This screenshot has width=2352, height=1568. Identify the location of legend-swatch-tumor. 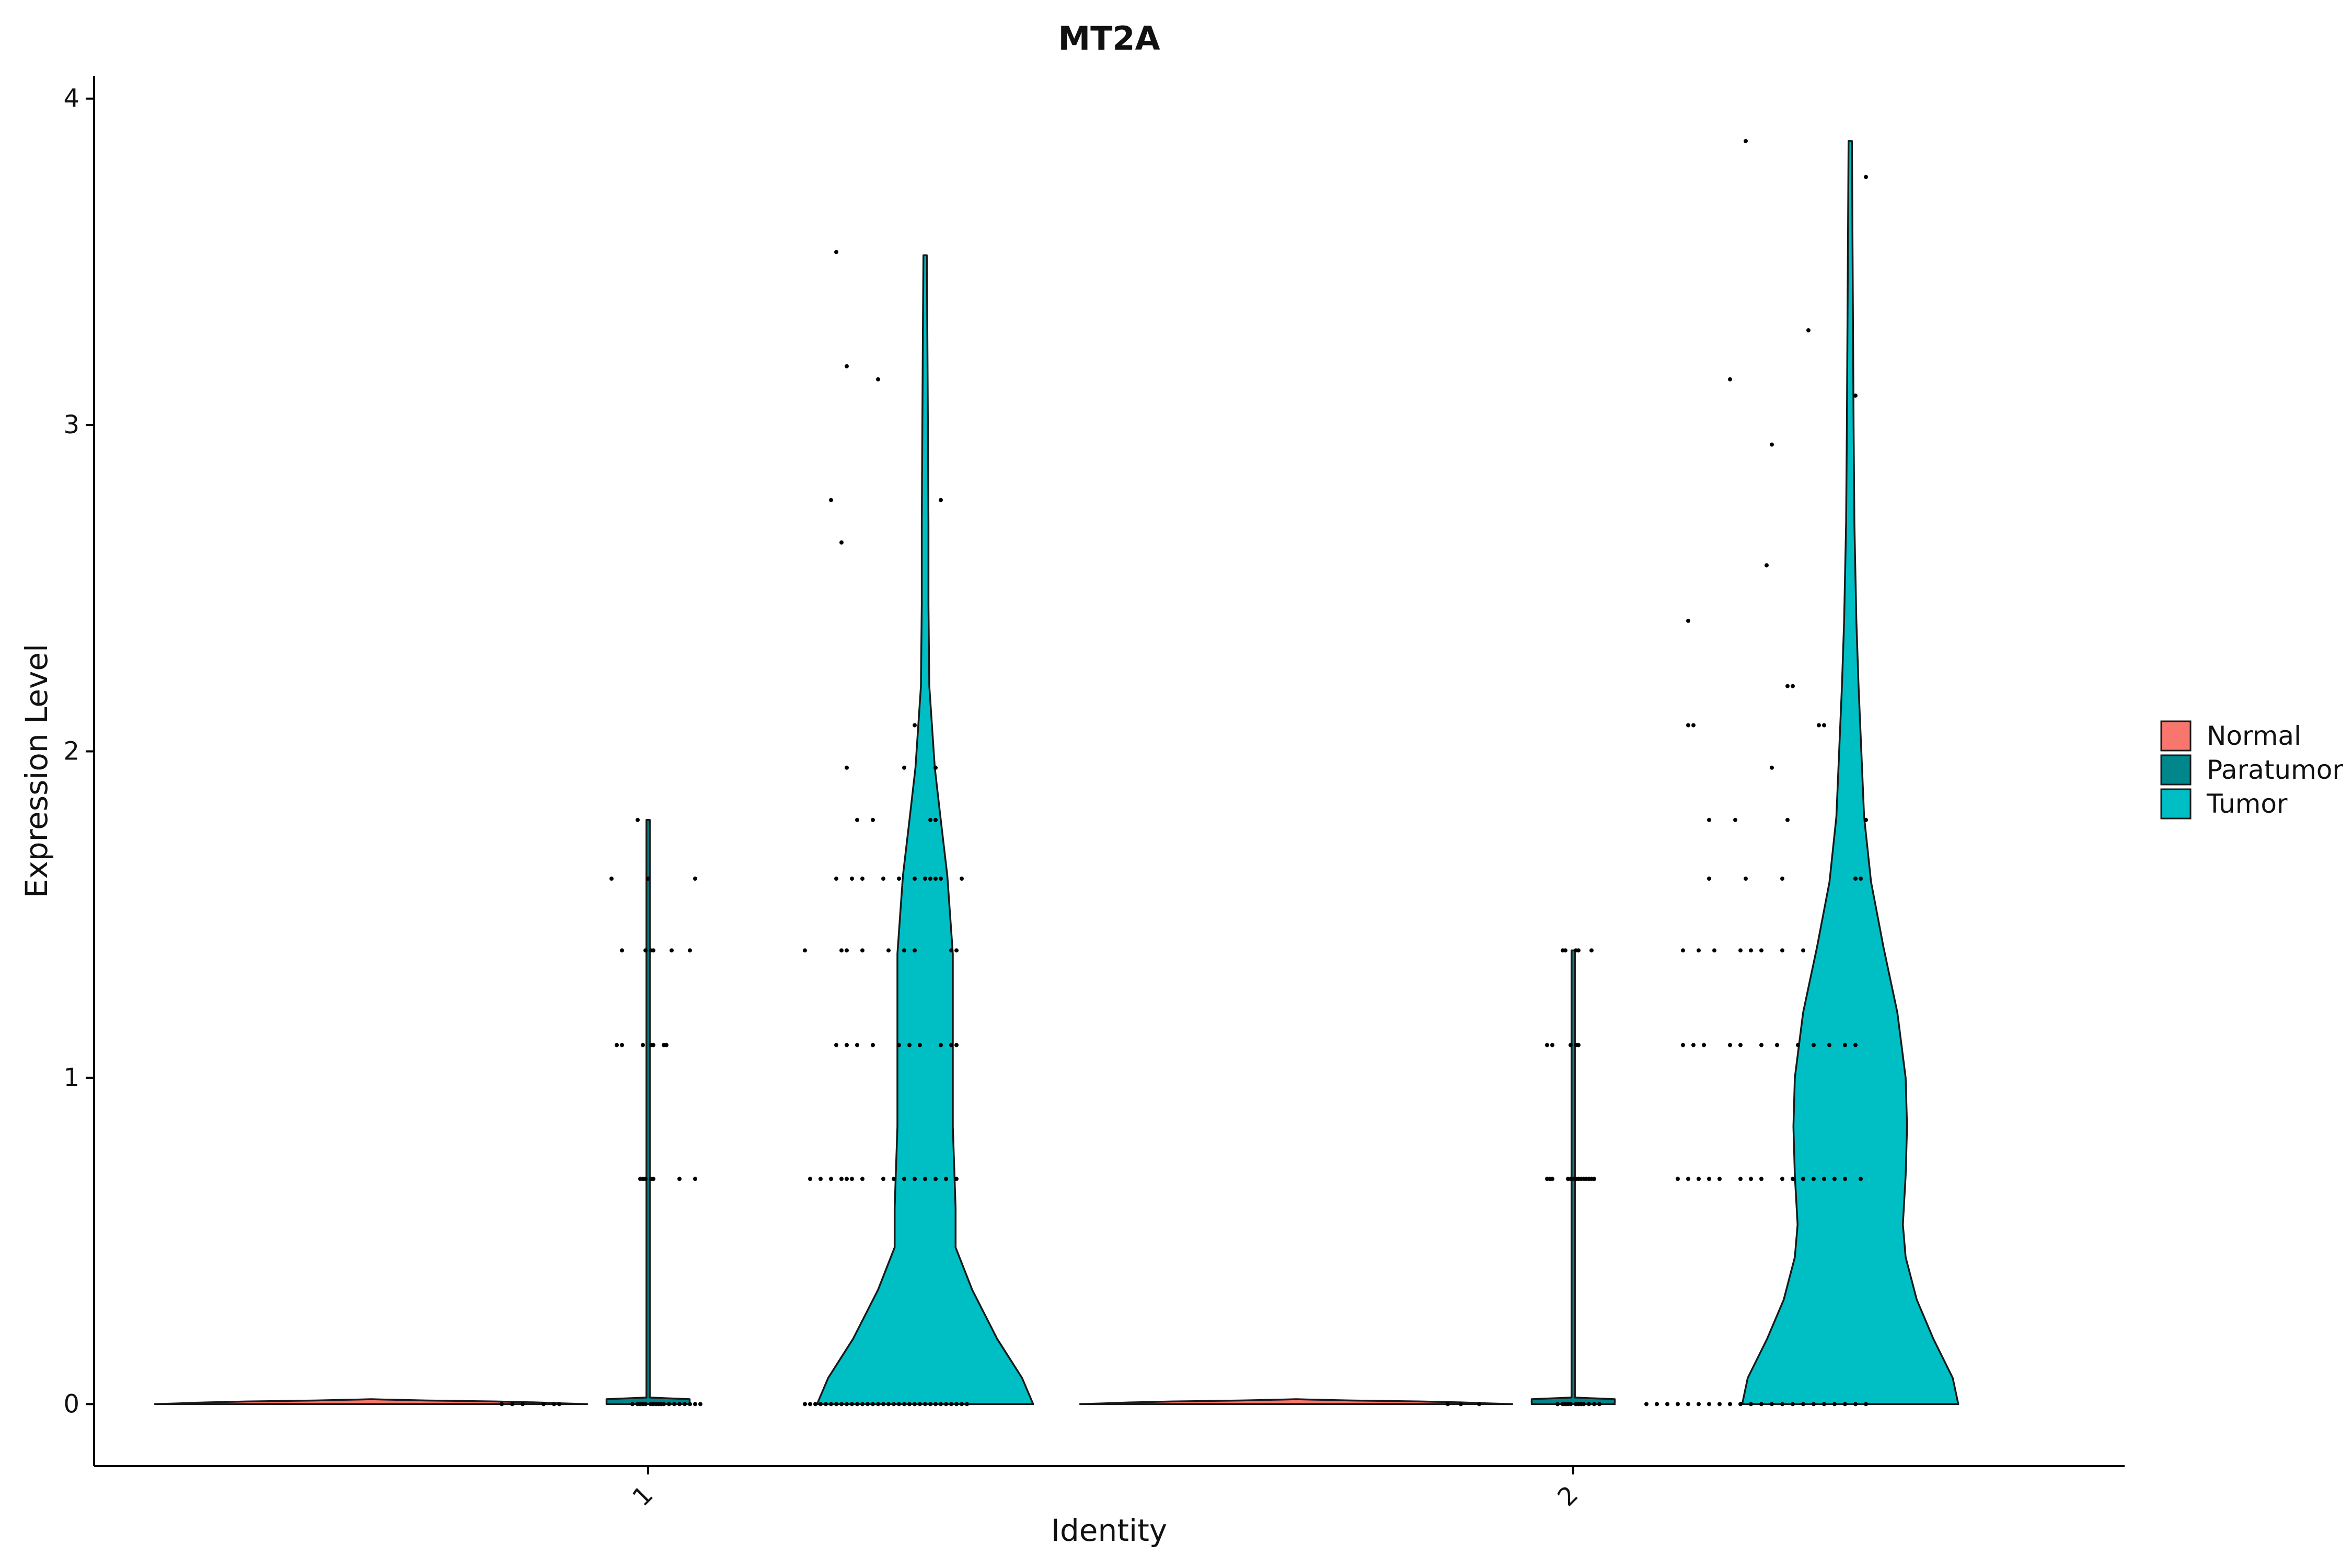
(2176, 804).